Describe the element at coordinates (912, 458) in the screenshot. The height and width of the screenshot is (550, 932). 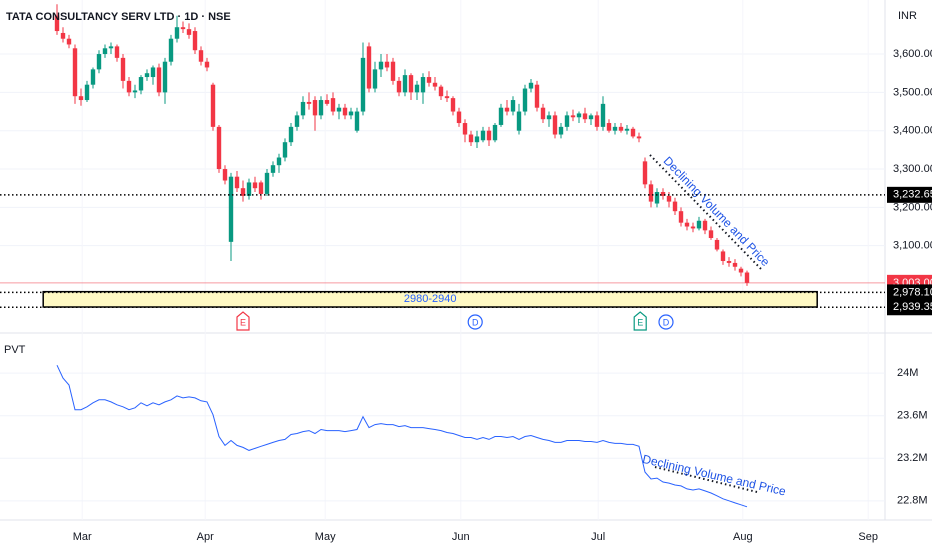
I see `y-tick-label: 23.2M` at that location.